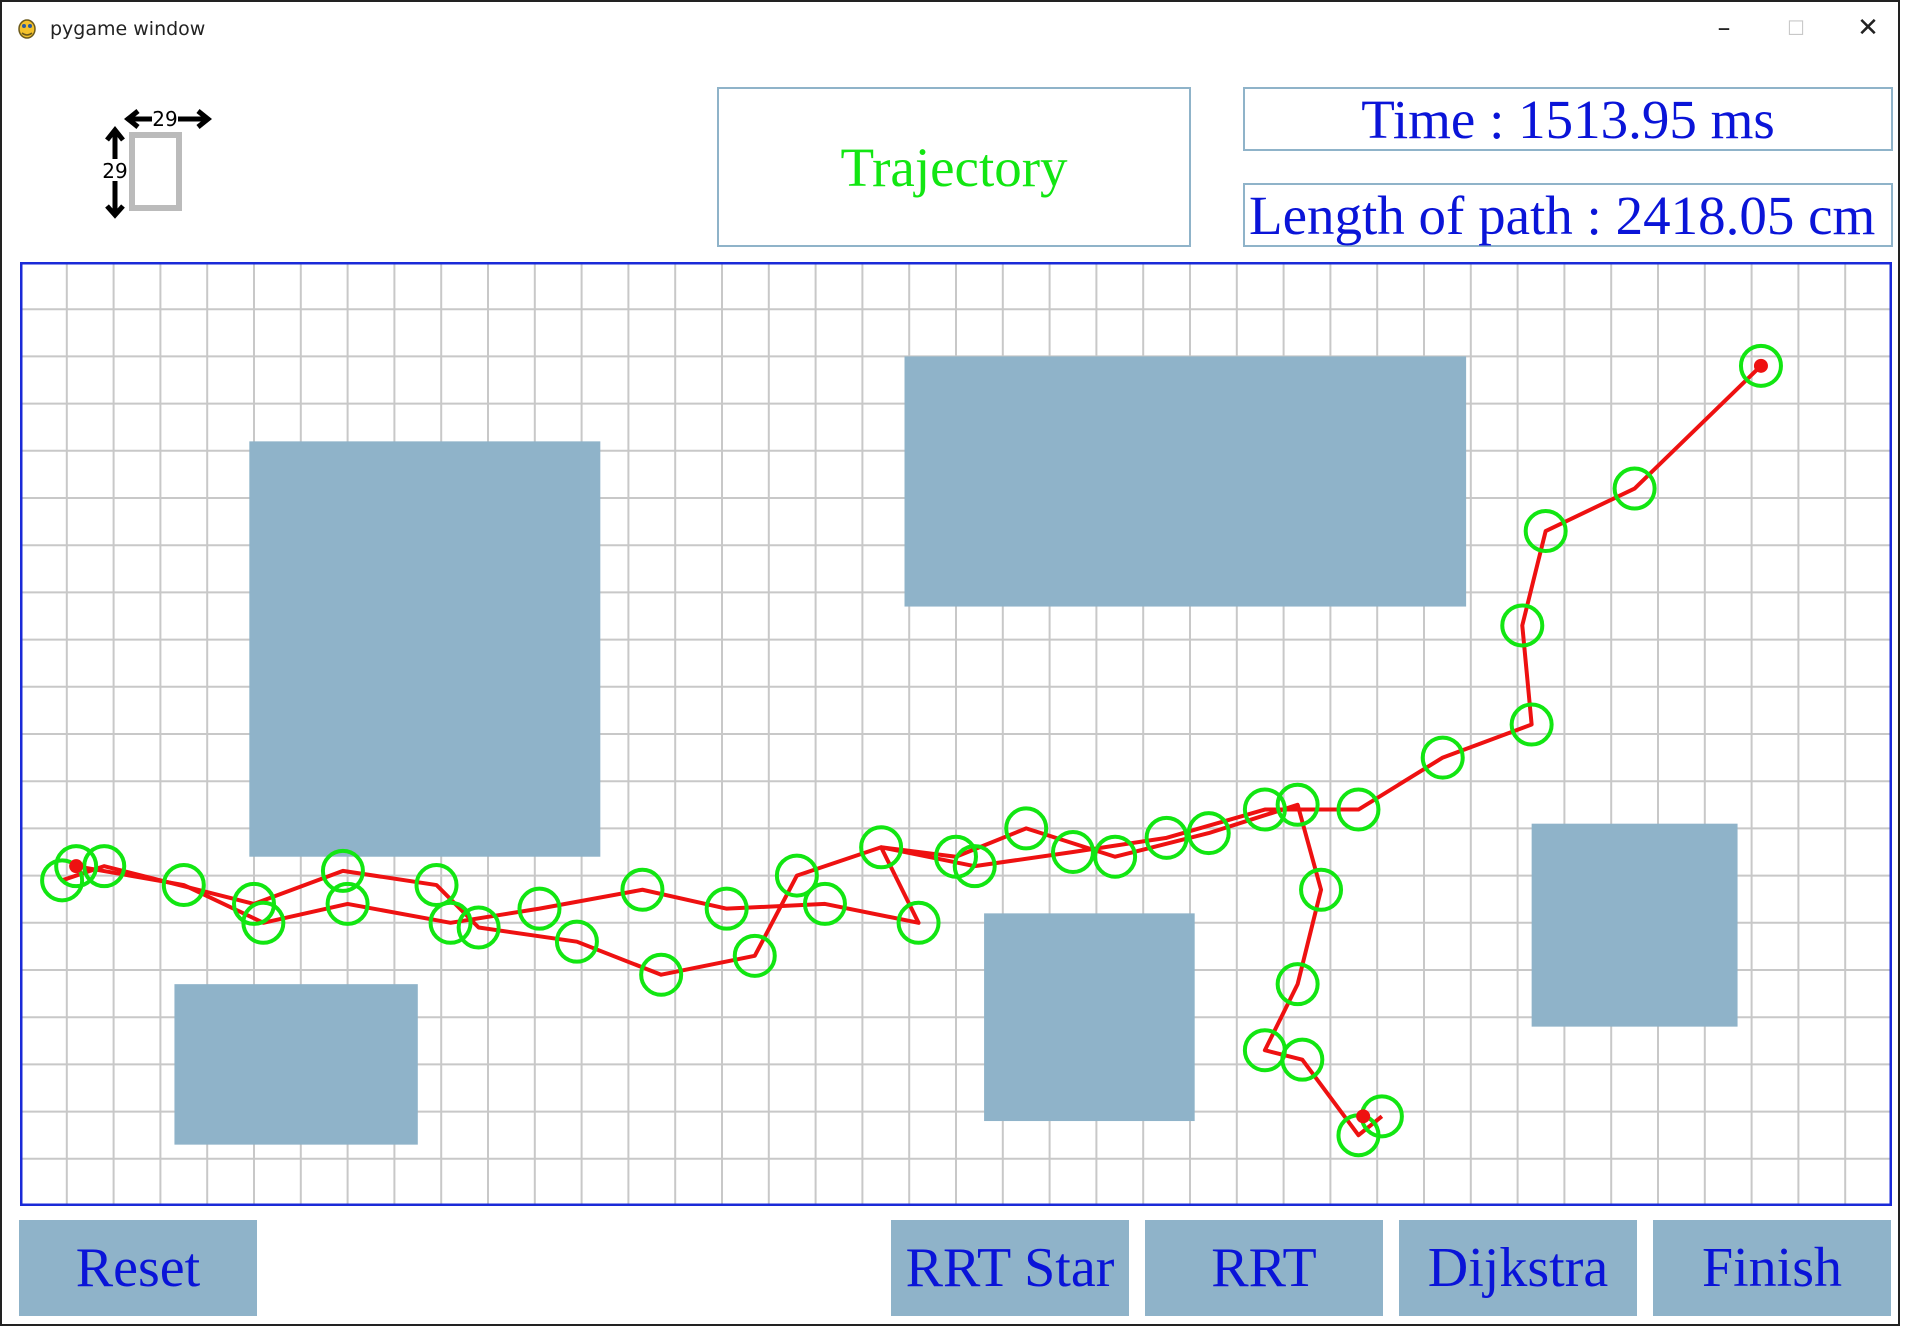 This screenshot has width=1906, height=1330. I want to click on reset-button: Reset, so click(138, 1268).